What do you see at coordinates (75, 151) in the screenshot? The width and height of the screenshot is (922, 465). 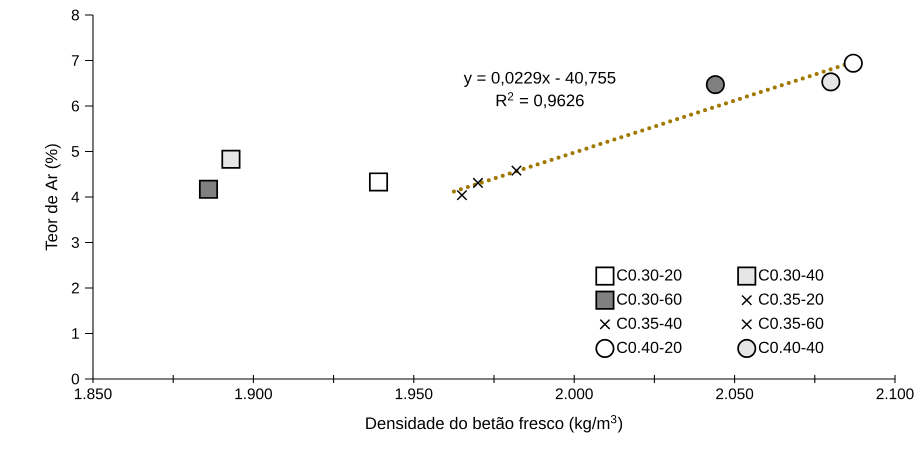 I see `y-tick-label: 5` at bounding box center [75, 151].